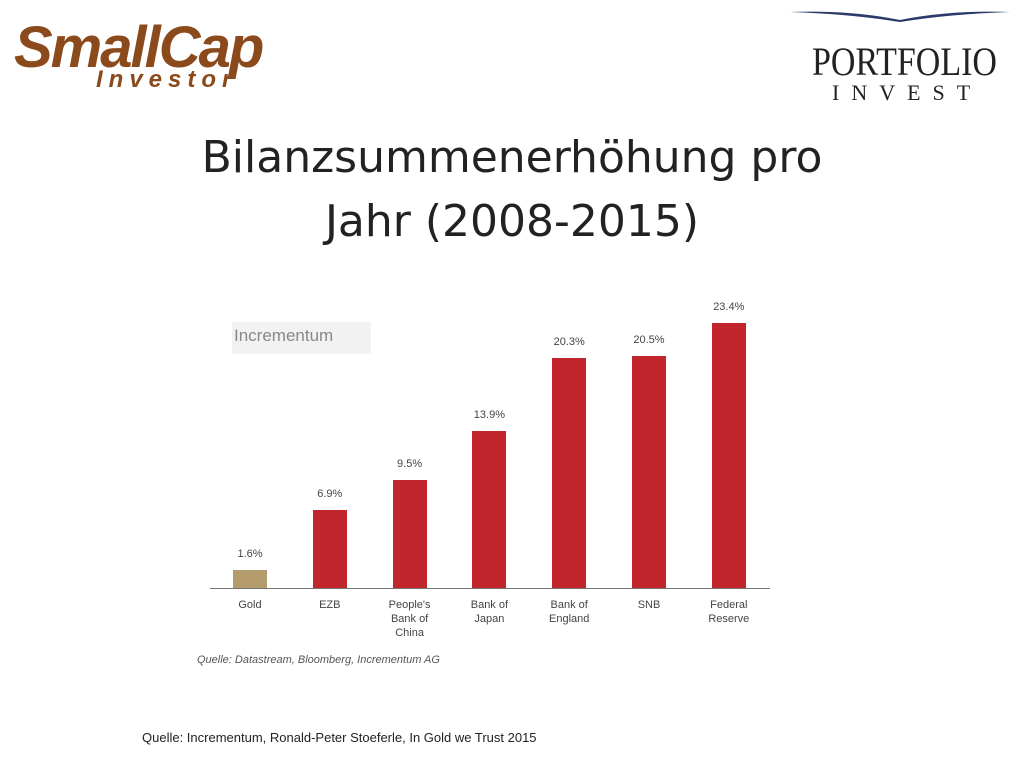  Describe the element at coordinates (904, 61) in the screenshot. I see `logo-text: PORTFOLIO` at that location.